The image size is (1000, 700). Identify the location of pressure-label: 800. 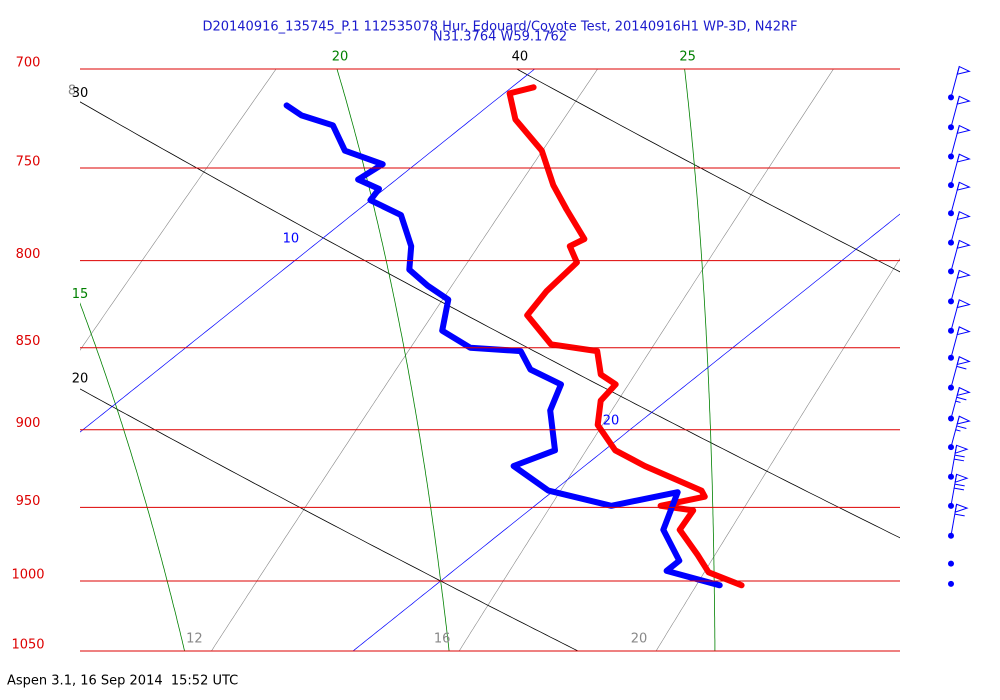
(28, 254).